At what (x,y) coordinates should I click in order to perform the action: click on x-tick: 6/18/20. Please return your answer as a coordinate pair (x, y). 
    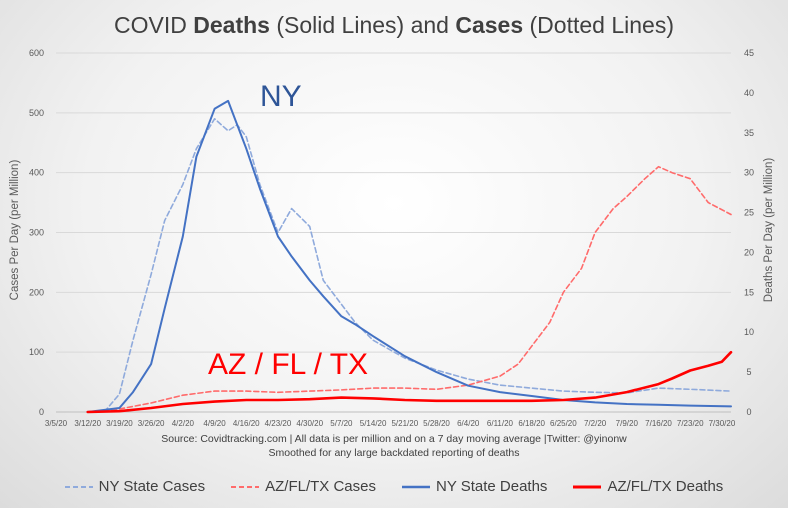
    Looking at the image, I should click on (531, 423).